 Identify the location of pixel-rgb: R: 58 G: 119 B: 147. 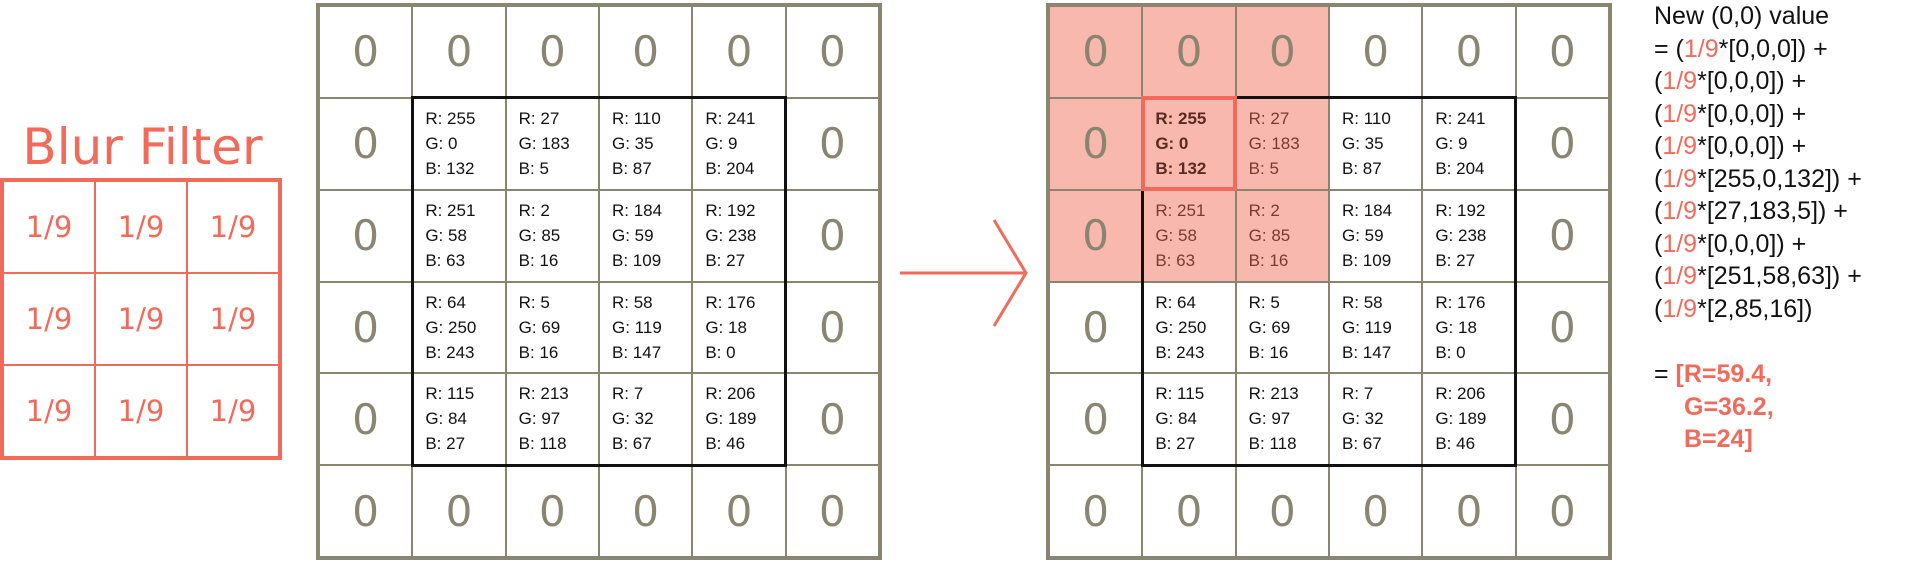
(631, 324).